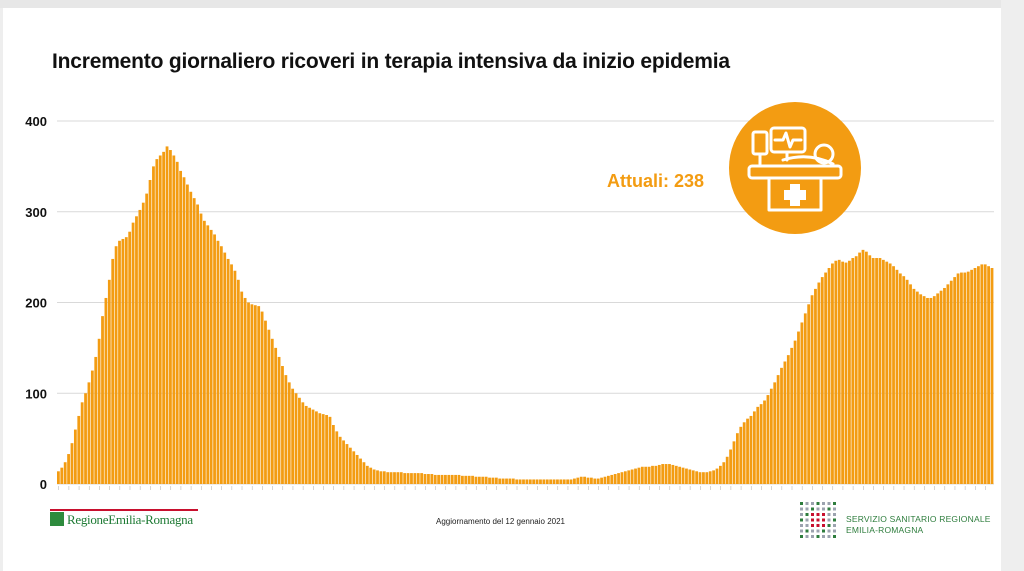 Image resolution: width=1024 pixels, height=571 pixels. What do you see at coordinates (36, 393) in the screenshot?
I see `y-tick-label: 100` at bounding box center [36, 393].